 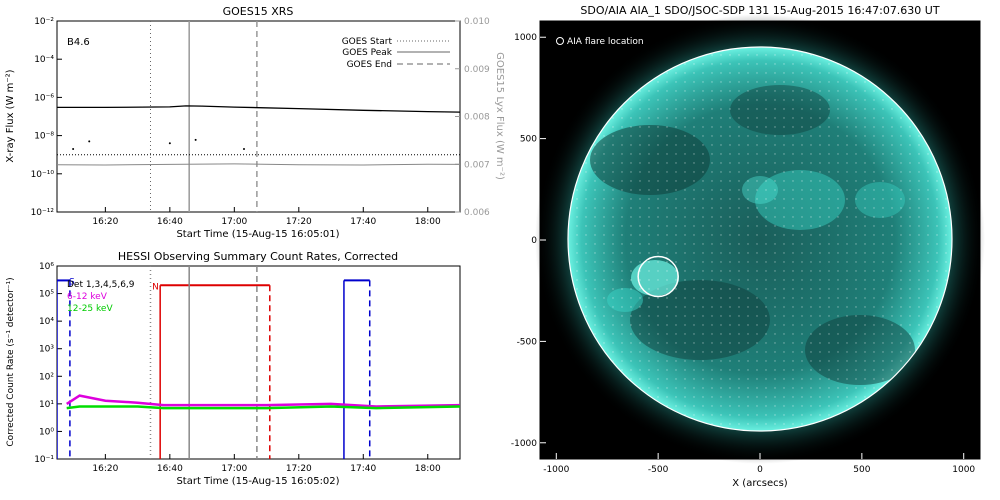 I want to click on goes-xtick-label: 18:00, so click(x=428, y=222).